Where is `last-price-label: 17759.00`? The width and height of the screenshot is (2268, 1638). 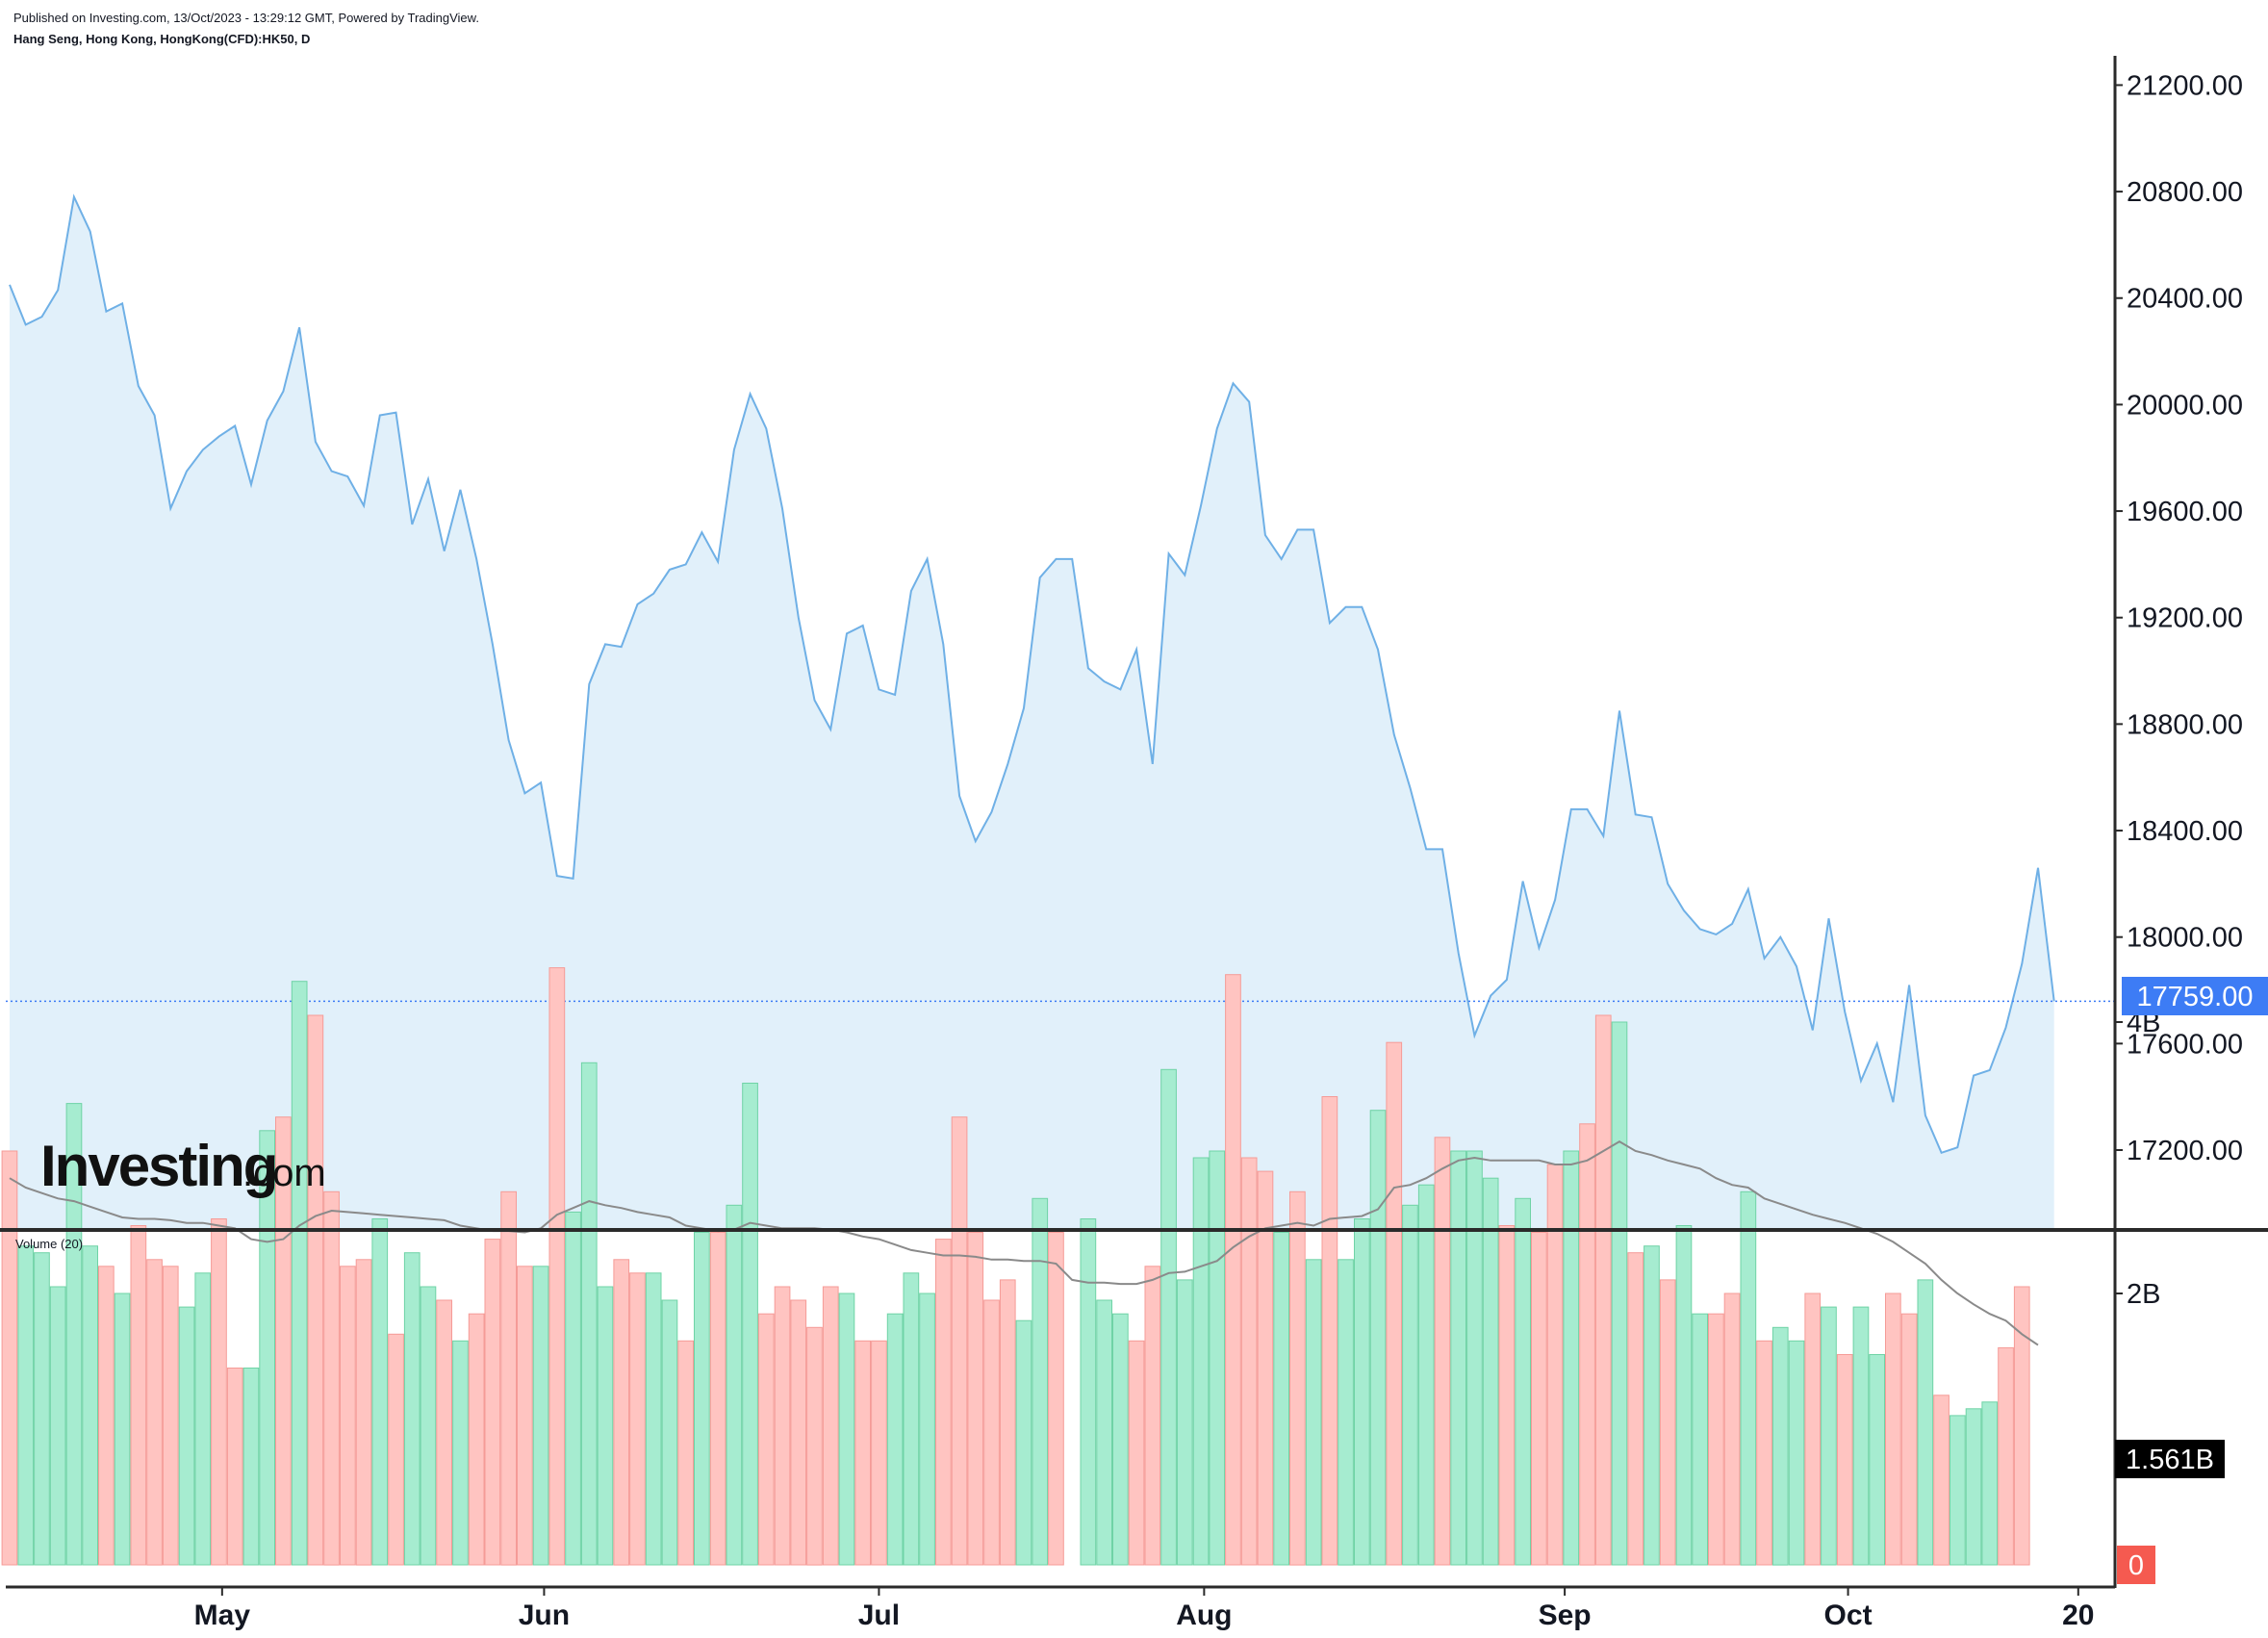
last-price-label: 17759.00 is located at coordinates (2195, 996).